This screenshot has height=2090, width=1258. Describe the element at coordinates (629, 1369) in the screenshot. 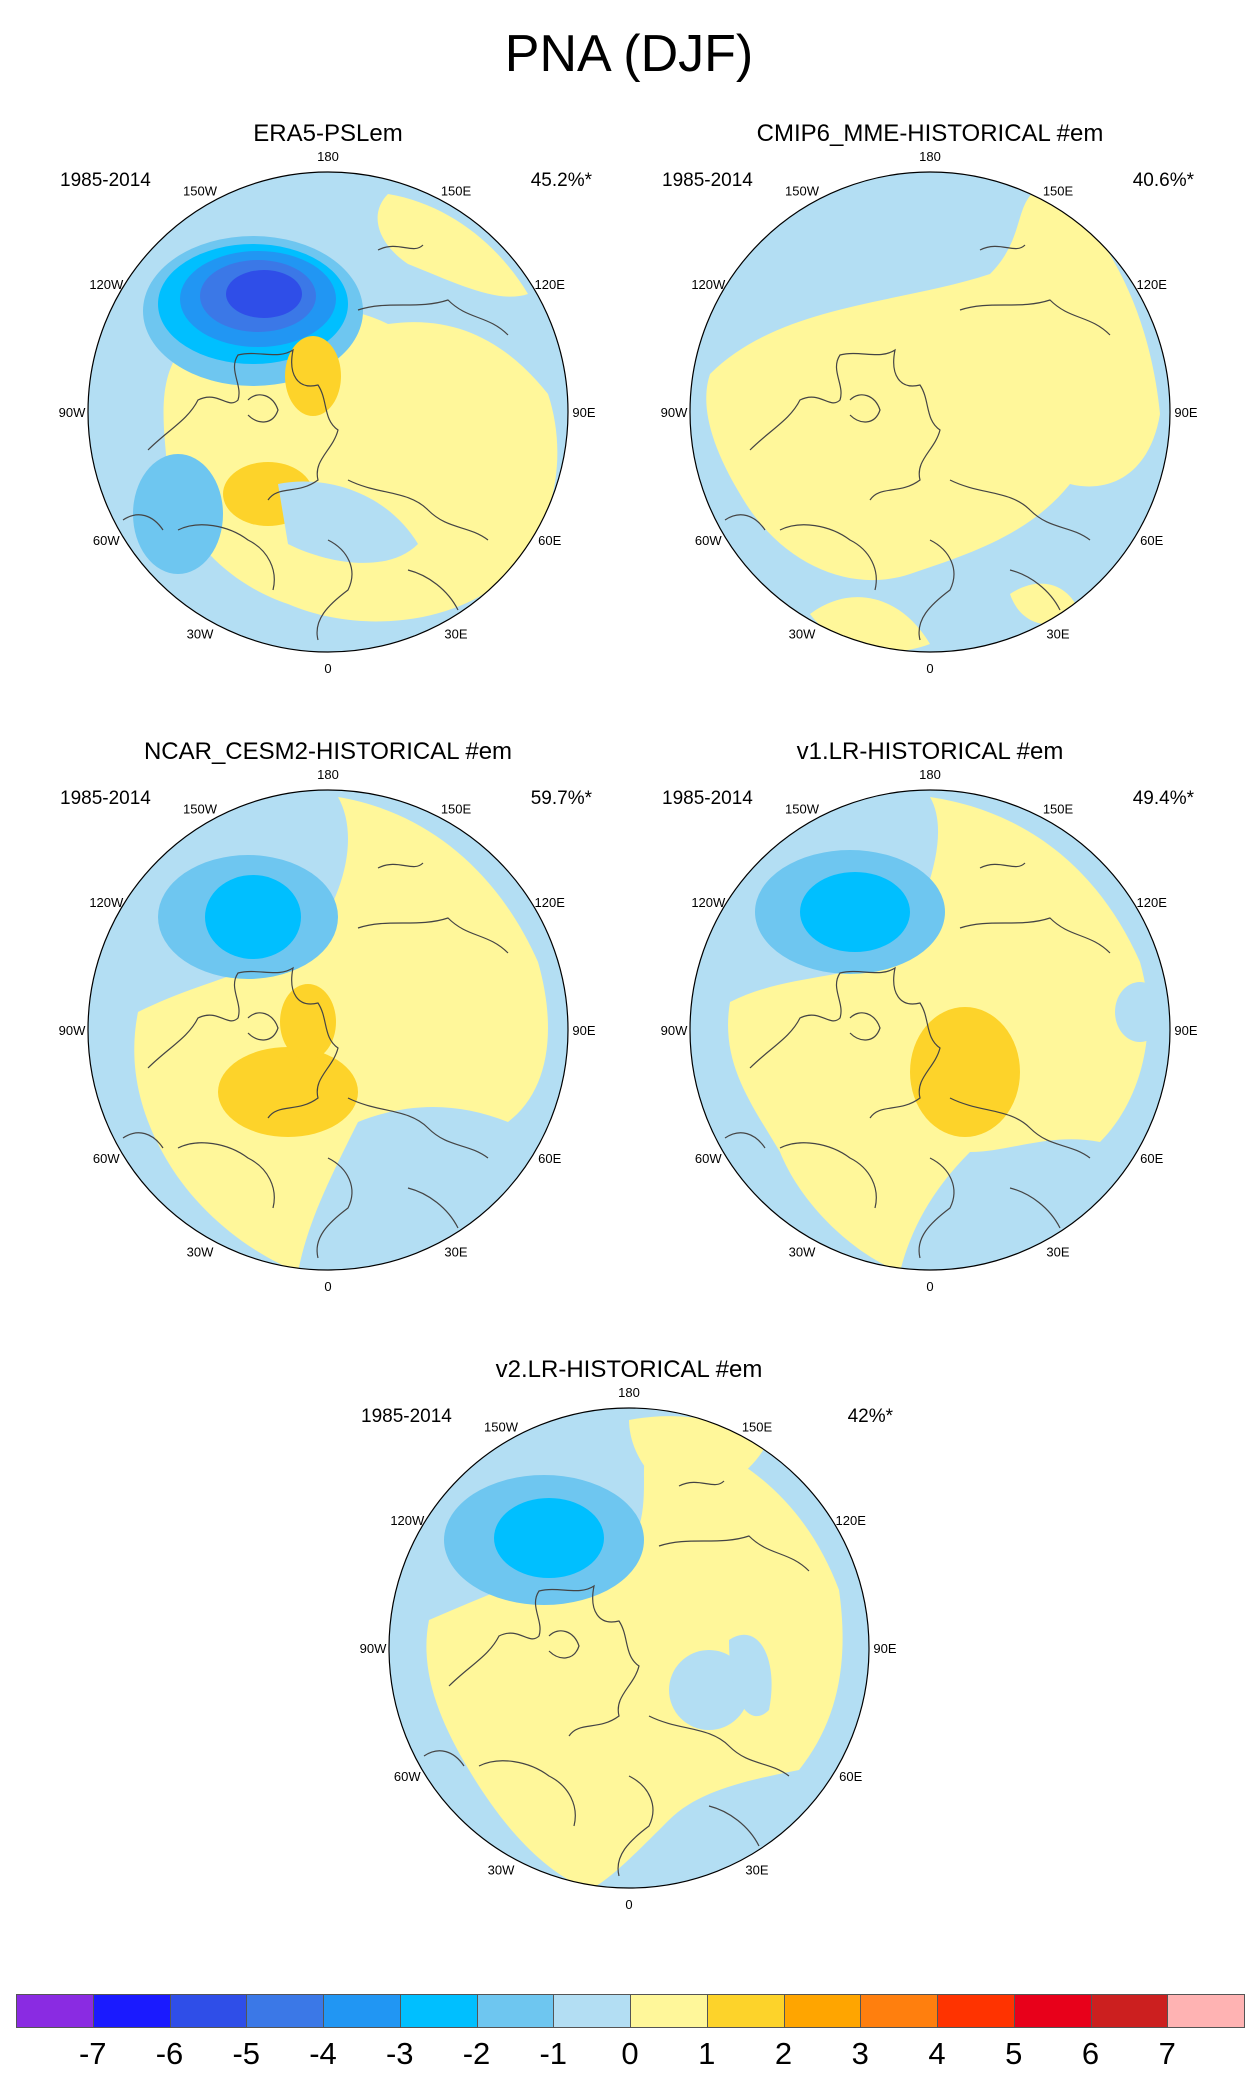

I see `panel-title: v2.LR-HISTORICAL #em` at that location.